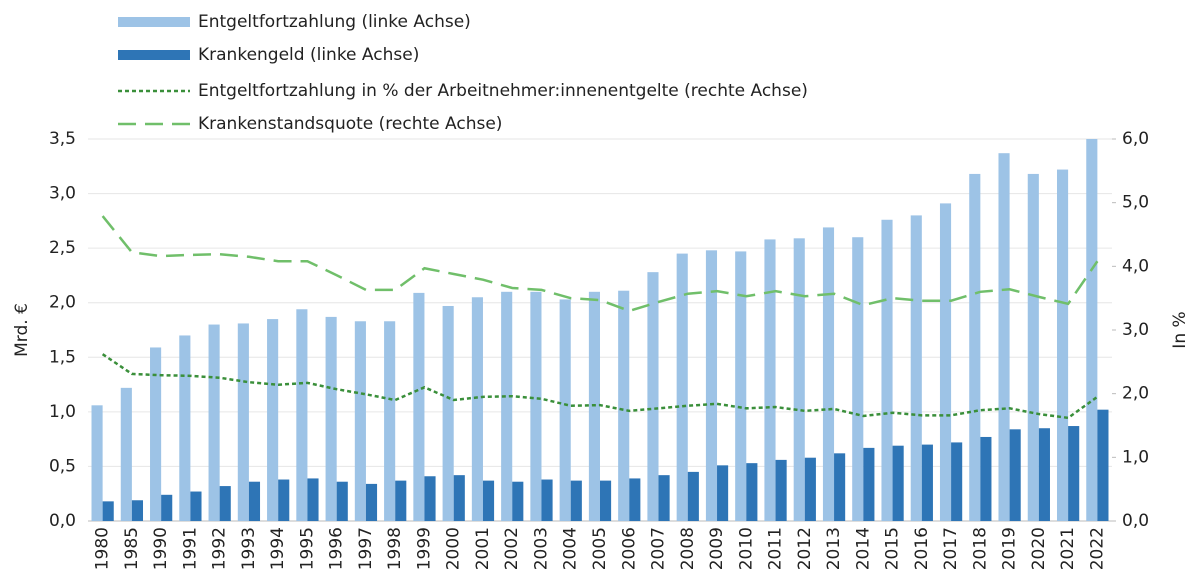 The height and width of the screenshot is (584, 1192). I want to click on y-axis-label: Mrd. €, so click(22, 330).